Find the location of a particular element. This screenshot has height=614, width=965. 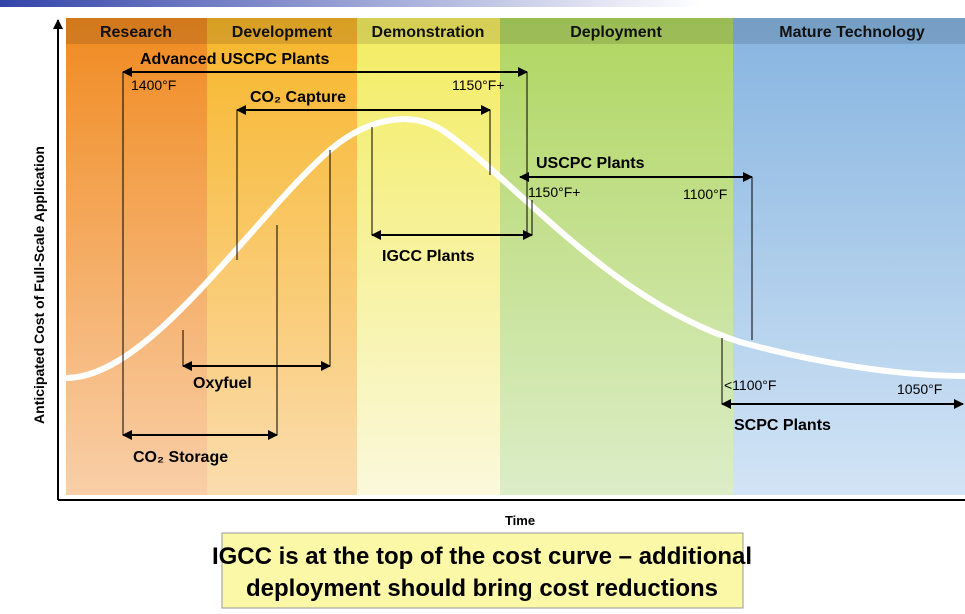

tech-label: IGCC Plants is located at coordinates (428, 256).